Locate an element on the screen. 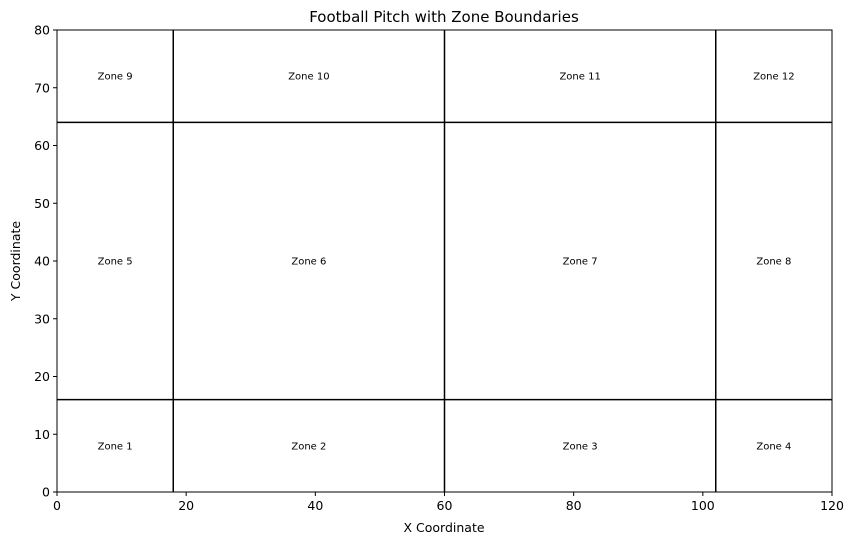 This screenshot has height=545, width=855. zone-label-8: Zone 8 is located at coordinates (773, 262).